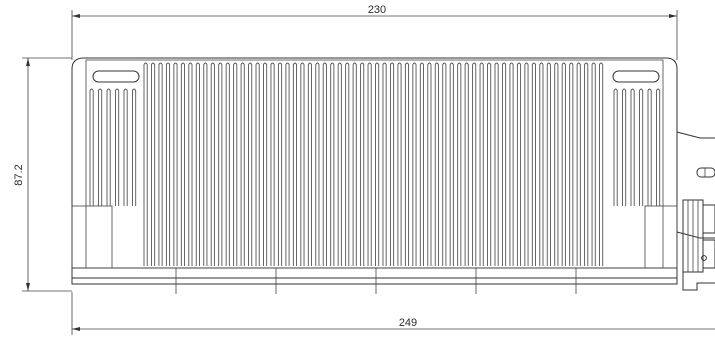  I want to click on dimension-top-label: 230, so click(377, 10).